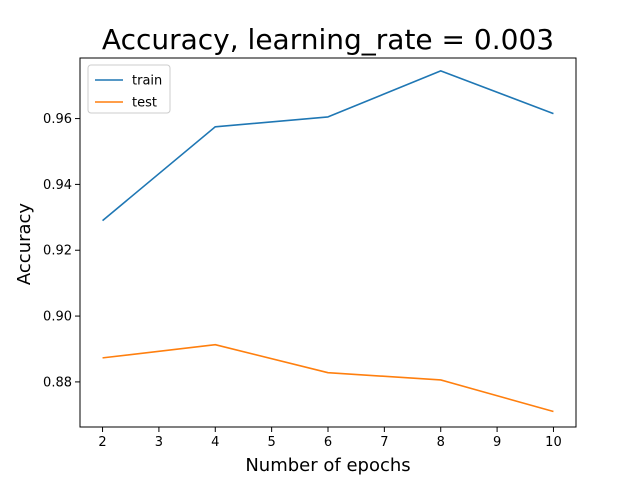 This screenshot has height=485, width=640. I want to click on legend-box, so click(129, 89).